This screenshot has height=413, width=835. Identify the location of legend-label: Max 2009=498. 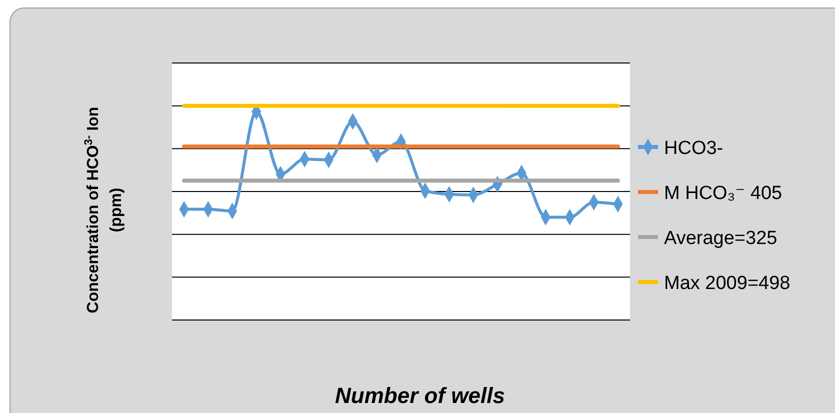
(727, 283).